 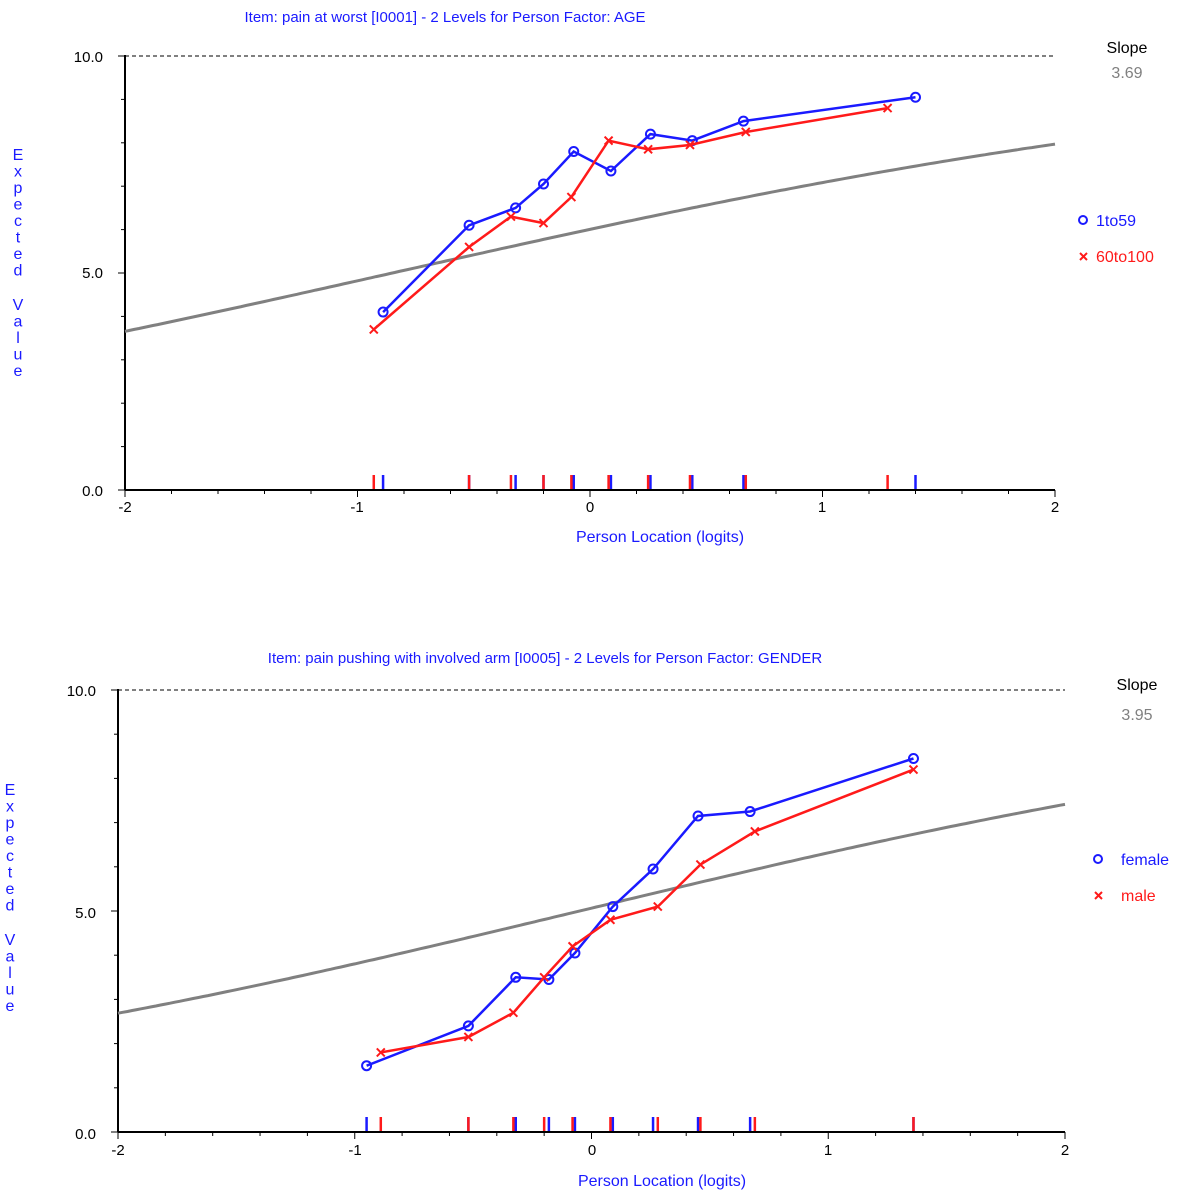 I want to click on y-axis-label-char: l, so click(x=10, y=973).